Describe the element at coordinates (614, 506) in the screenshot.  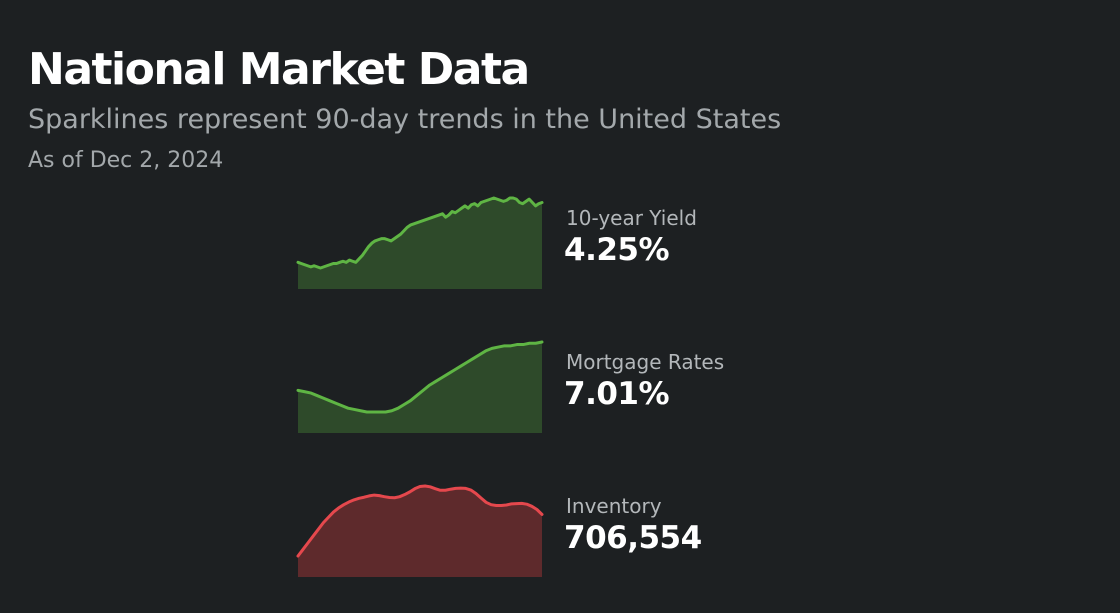
I see `metric-label: Inventory` at that location.